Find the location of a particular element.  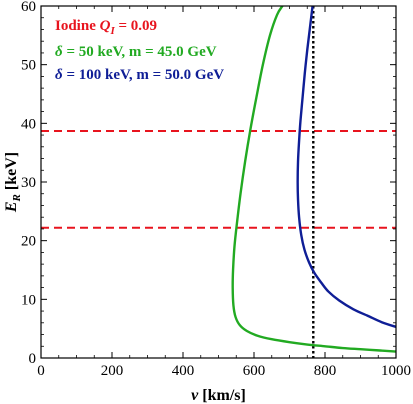

x-tick-label-2: 400 is located at coordinates (183, 371).